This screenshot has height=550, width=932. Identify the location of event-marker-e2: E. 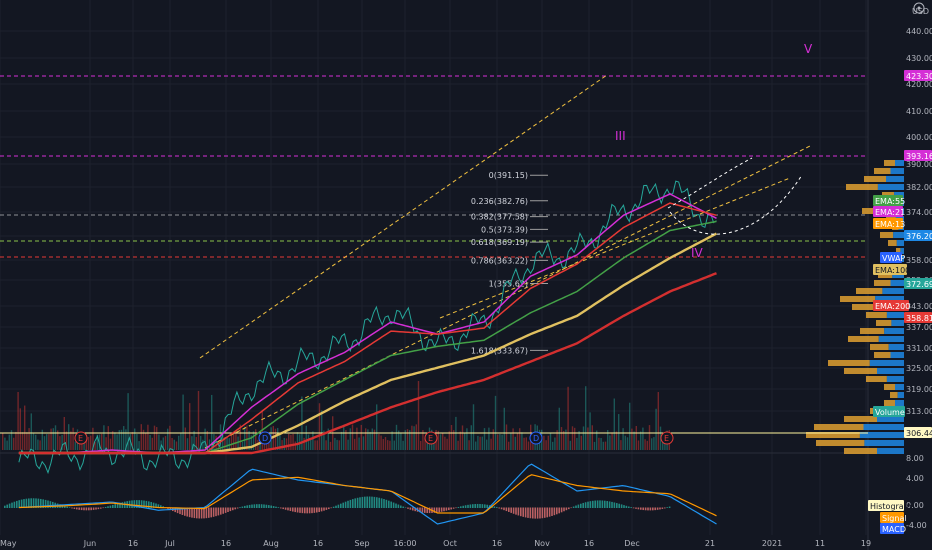
(431, 438).